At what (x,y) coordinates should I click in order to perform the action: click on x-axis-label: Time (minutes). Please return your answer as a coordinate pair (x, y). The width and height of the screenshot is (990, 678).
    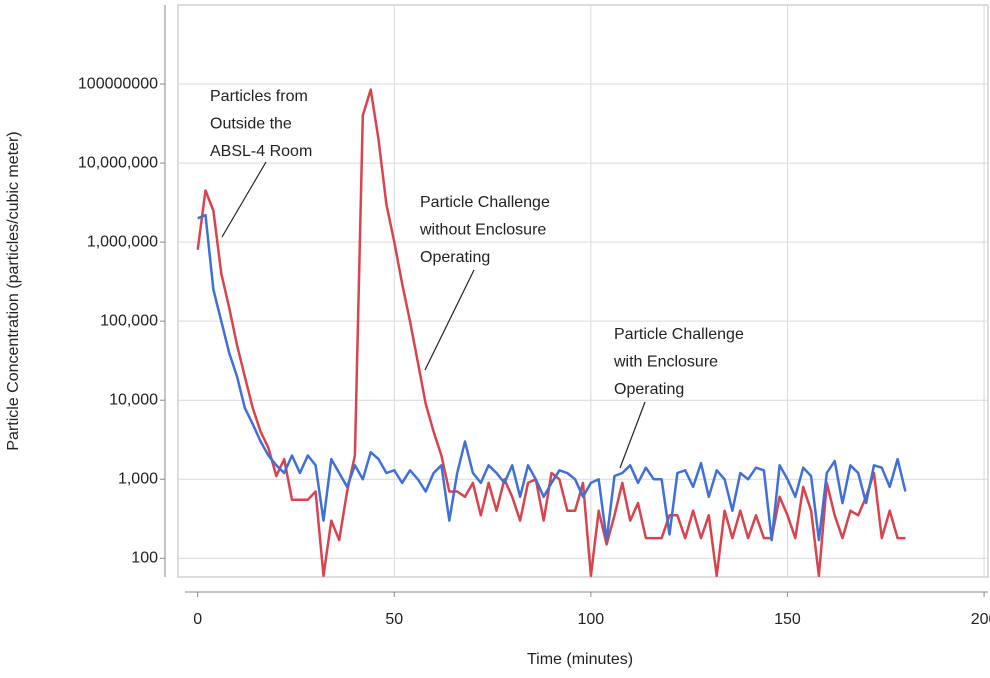
    Looking at the image, I should click on (580, 659).